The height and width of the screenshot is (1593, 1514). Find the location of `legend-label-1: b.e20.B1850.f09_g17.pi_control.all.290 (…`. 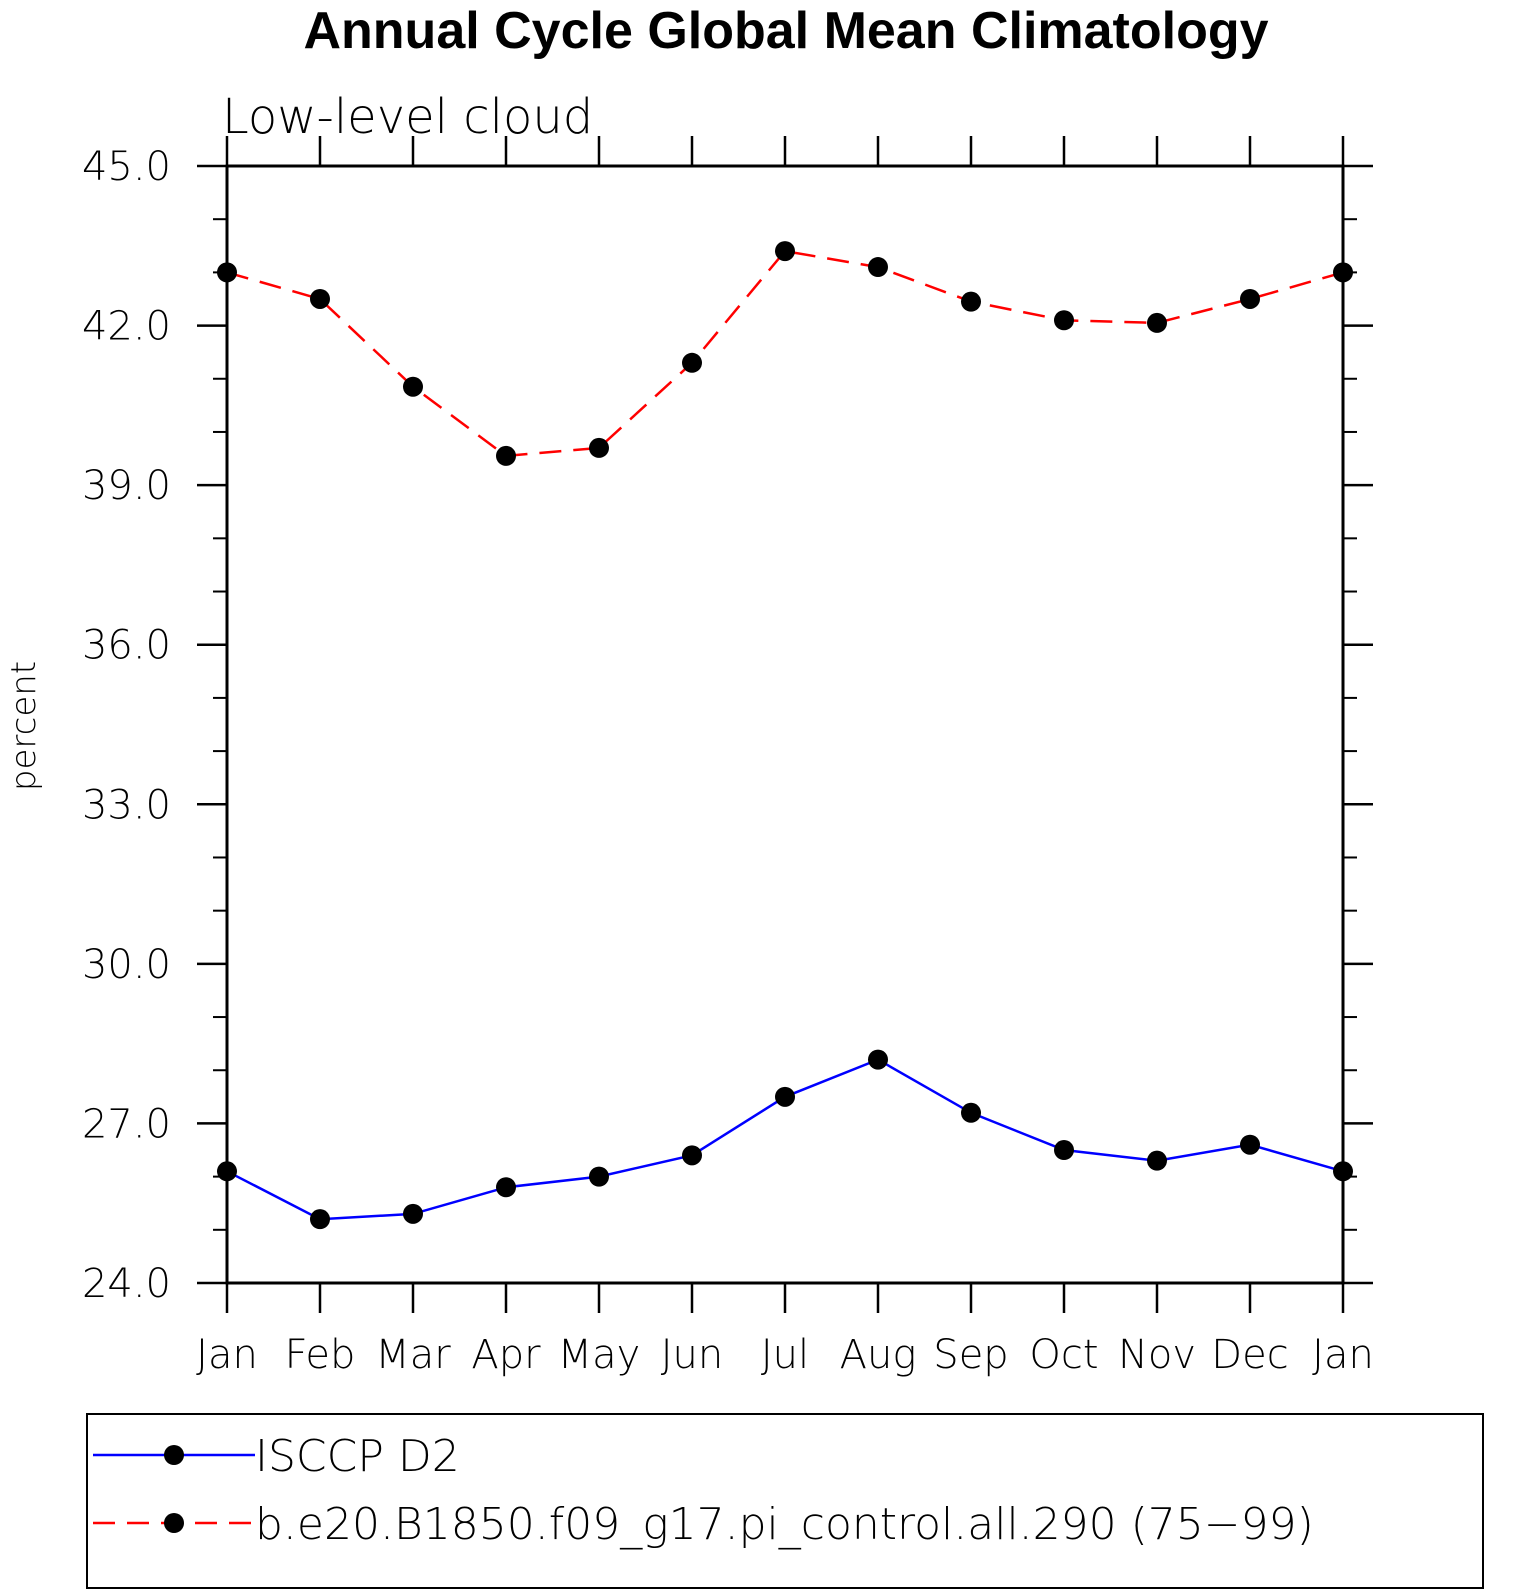

legend-label-1: b.e20.B1850.f09_g17.pi_control.all.290 (… is located at coordinates (784, 1524).